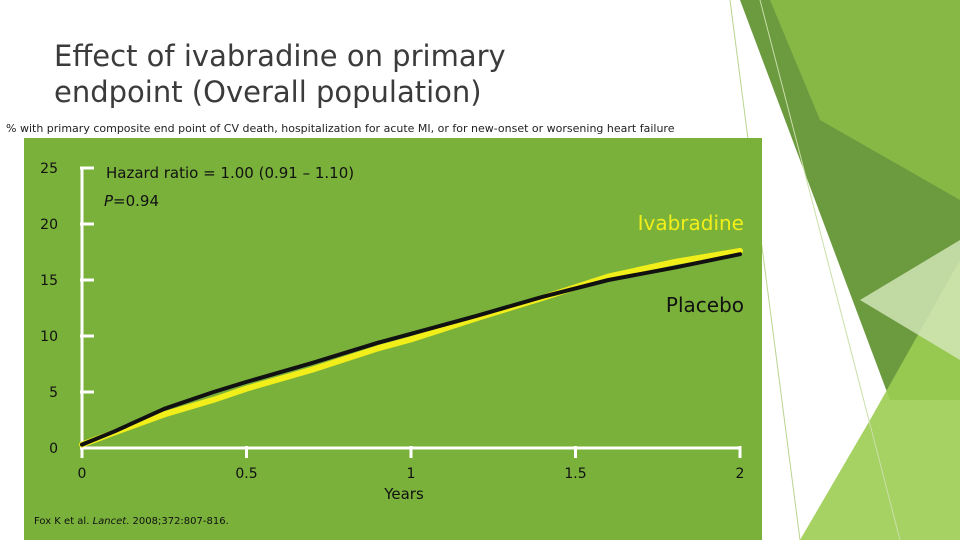  What do you see at coordinates (109, 521) in the screenshot?
I see `citation-journal: Lancet` at bounding box center [109, 521].